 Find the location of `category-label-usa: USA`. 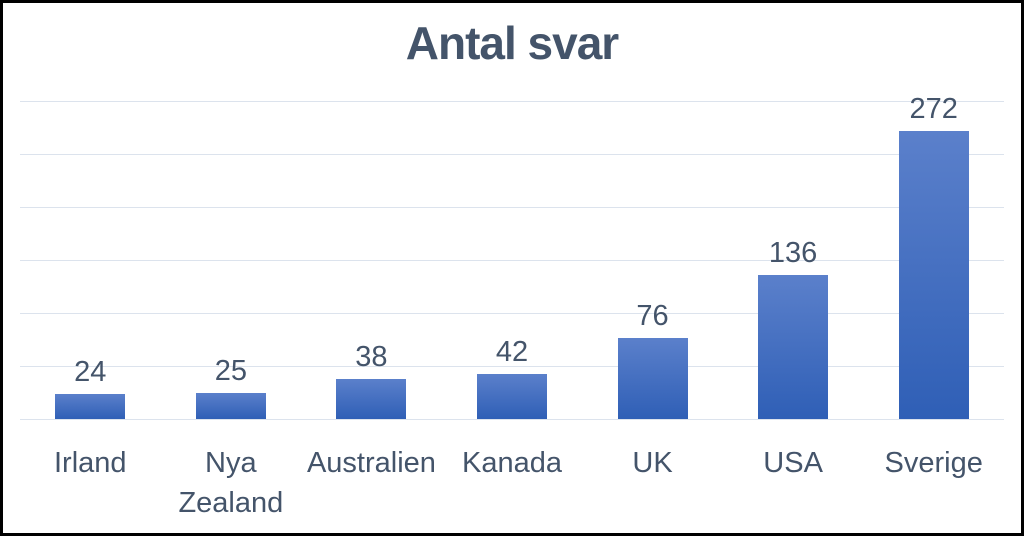

category-label-usa: USA is located at coordinates (793, 463).